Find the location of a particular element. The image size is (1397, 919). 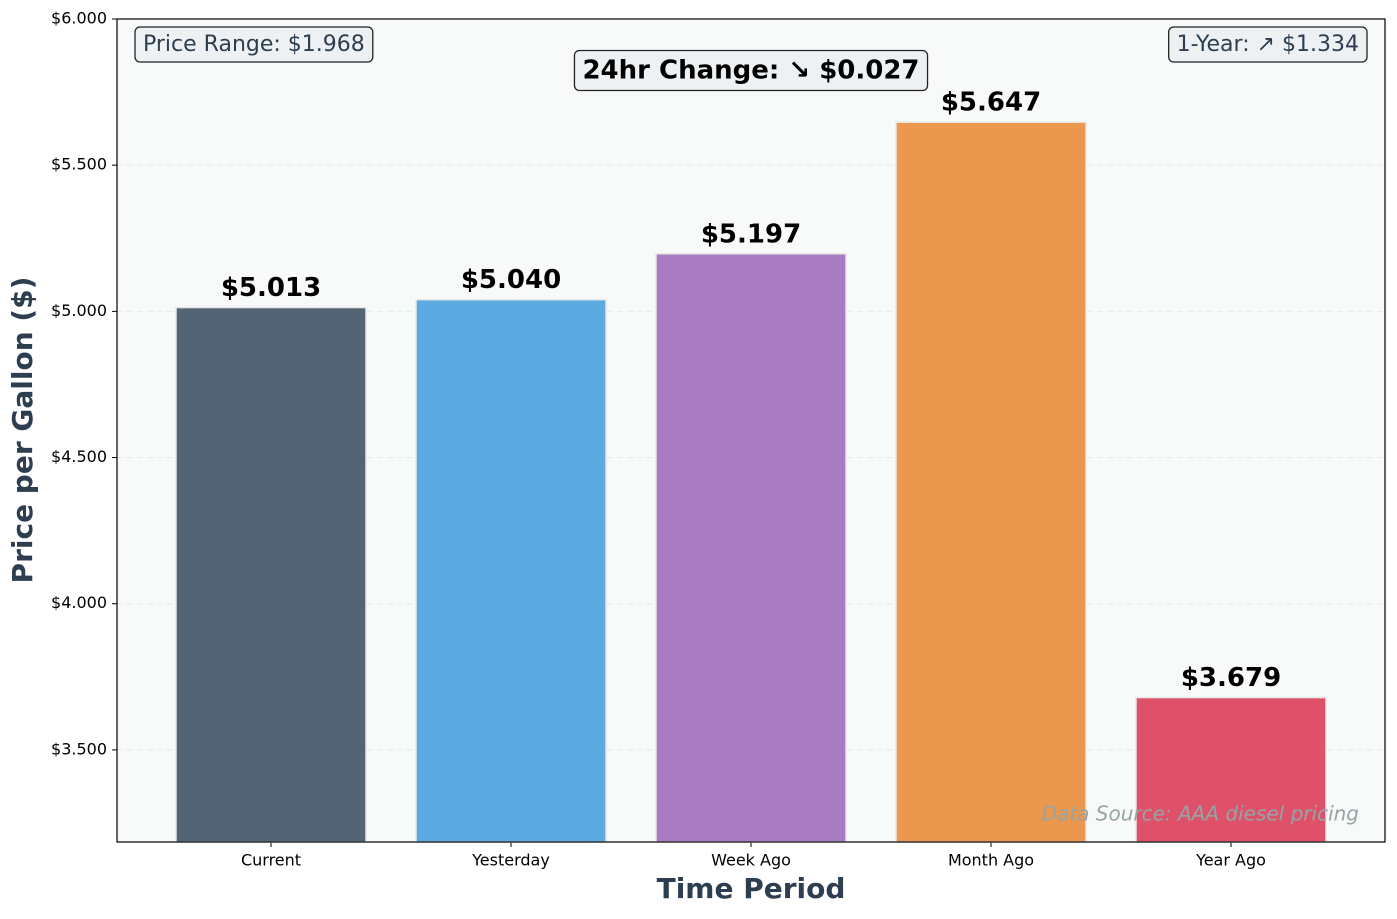

x-tick-label: Current is located at coordinates (271, 860).